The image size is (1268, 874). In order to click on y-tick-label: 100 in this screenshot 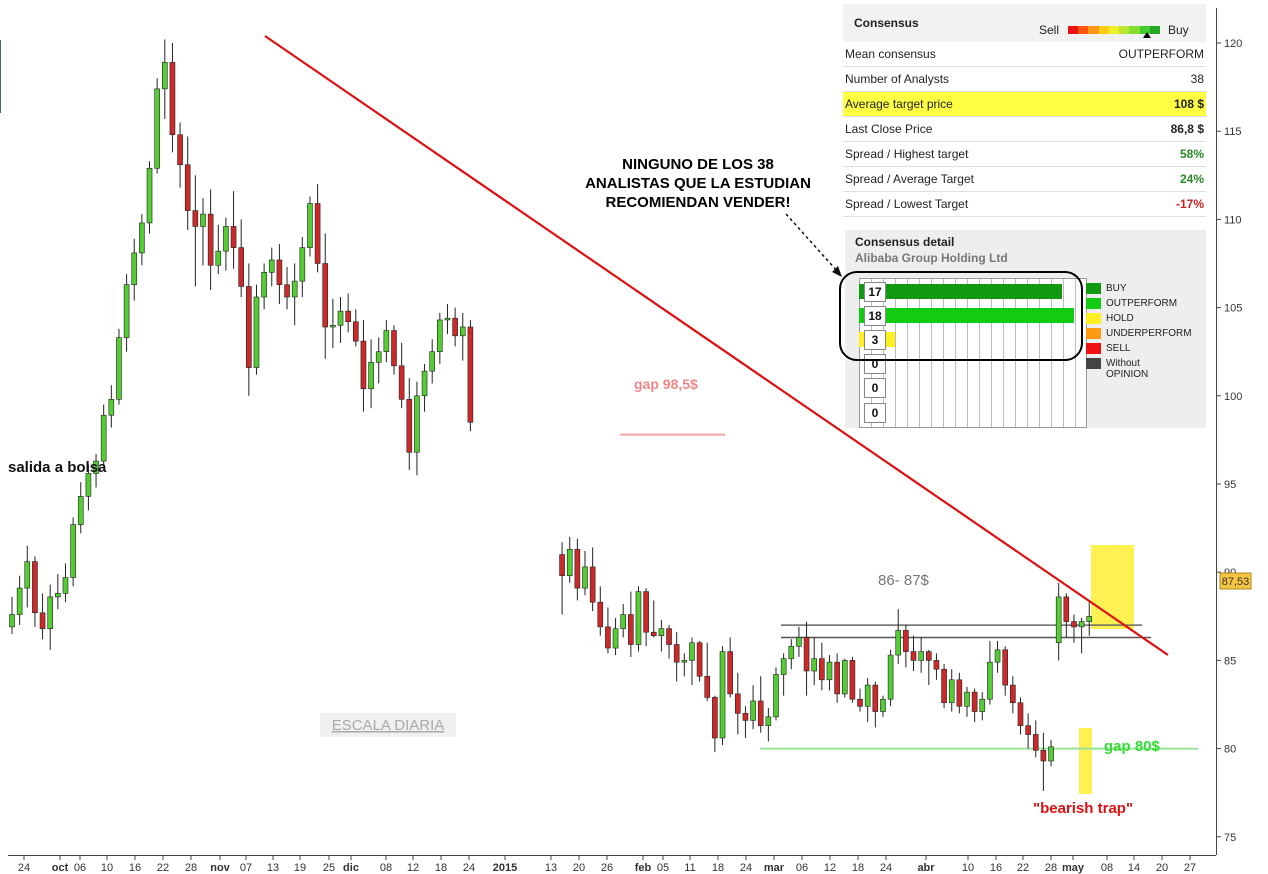, I will do `click(1233, 397)`.